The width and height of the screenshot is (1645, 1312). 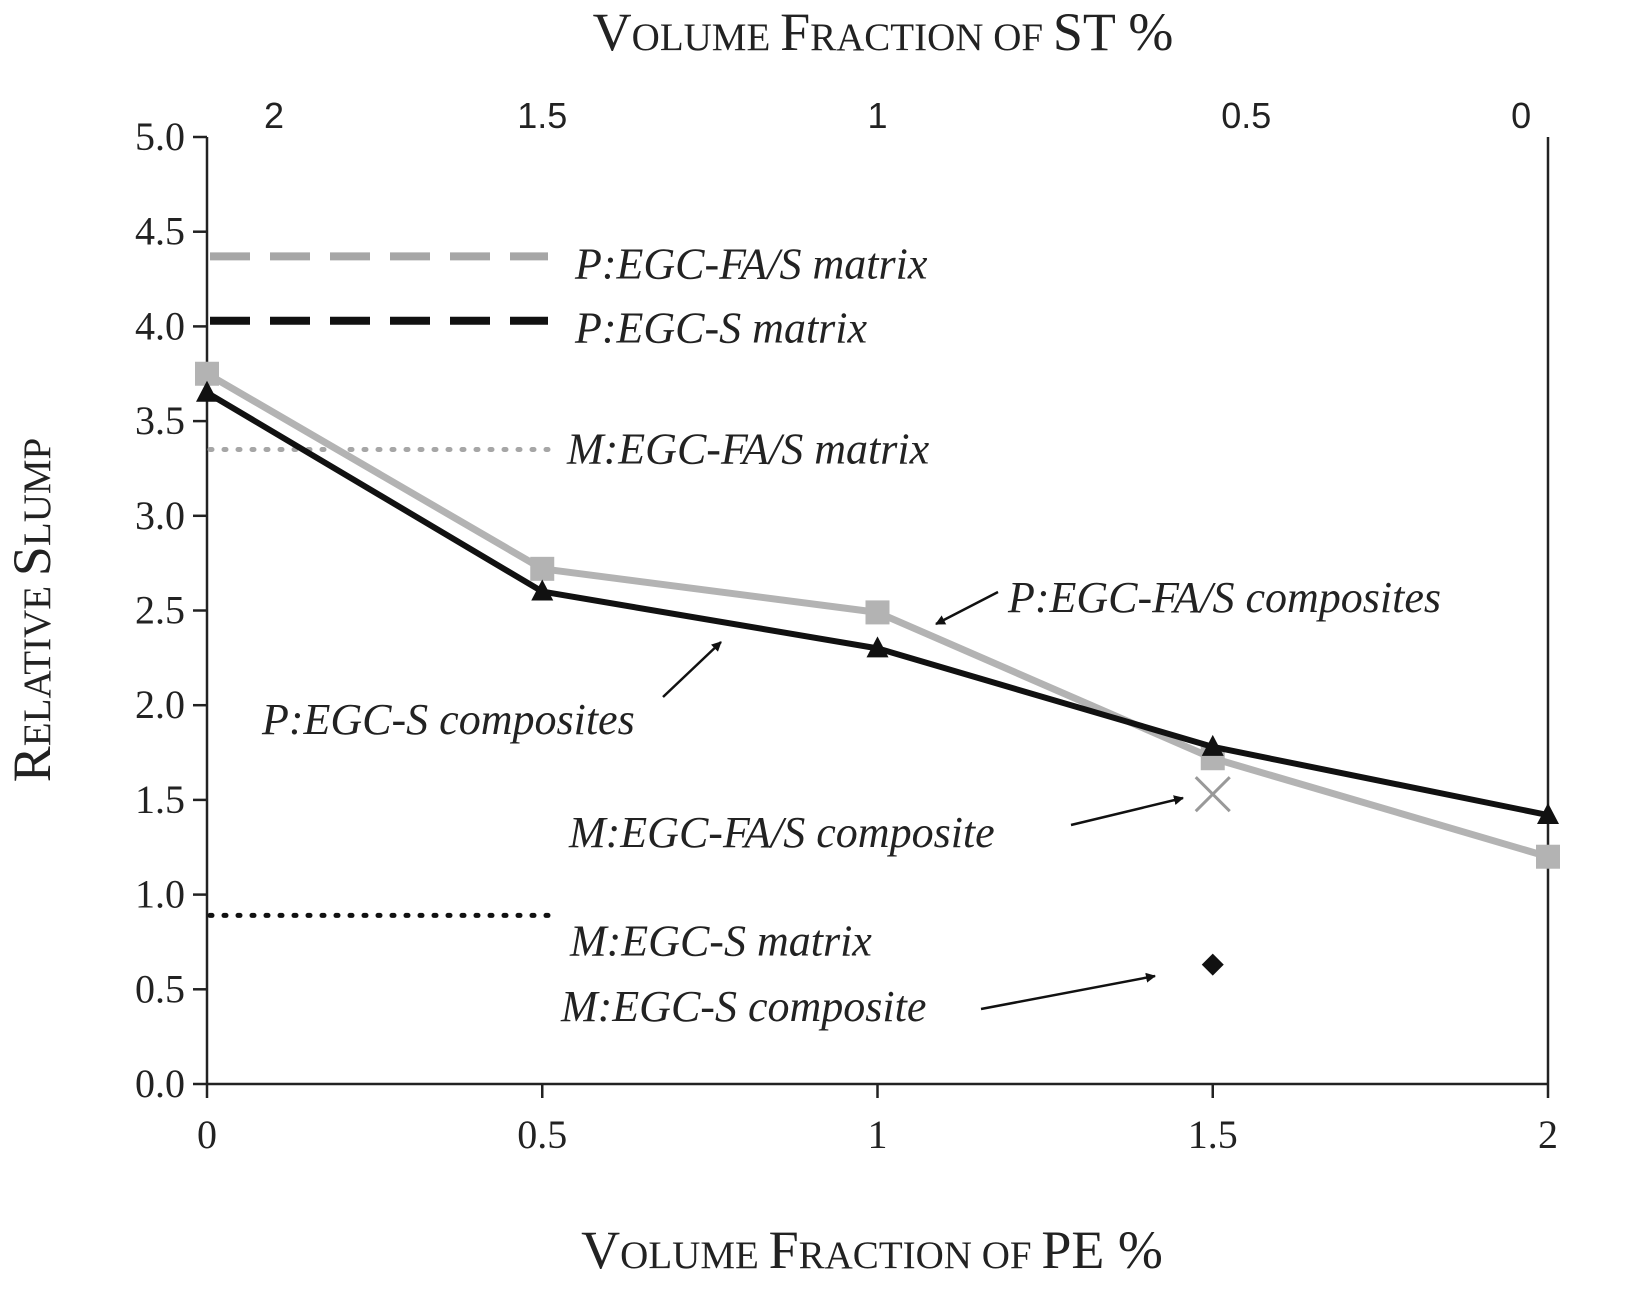 I want to click on y-tick-label: 4.5, so click(x=160, y=231).